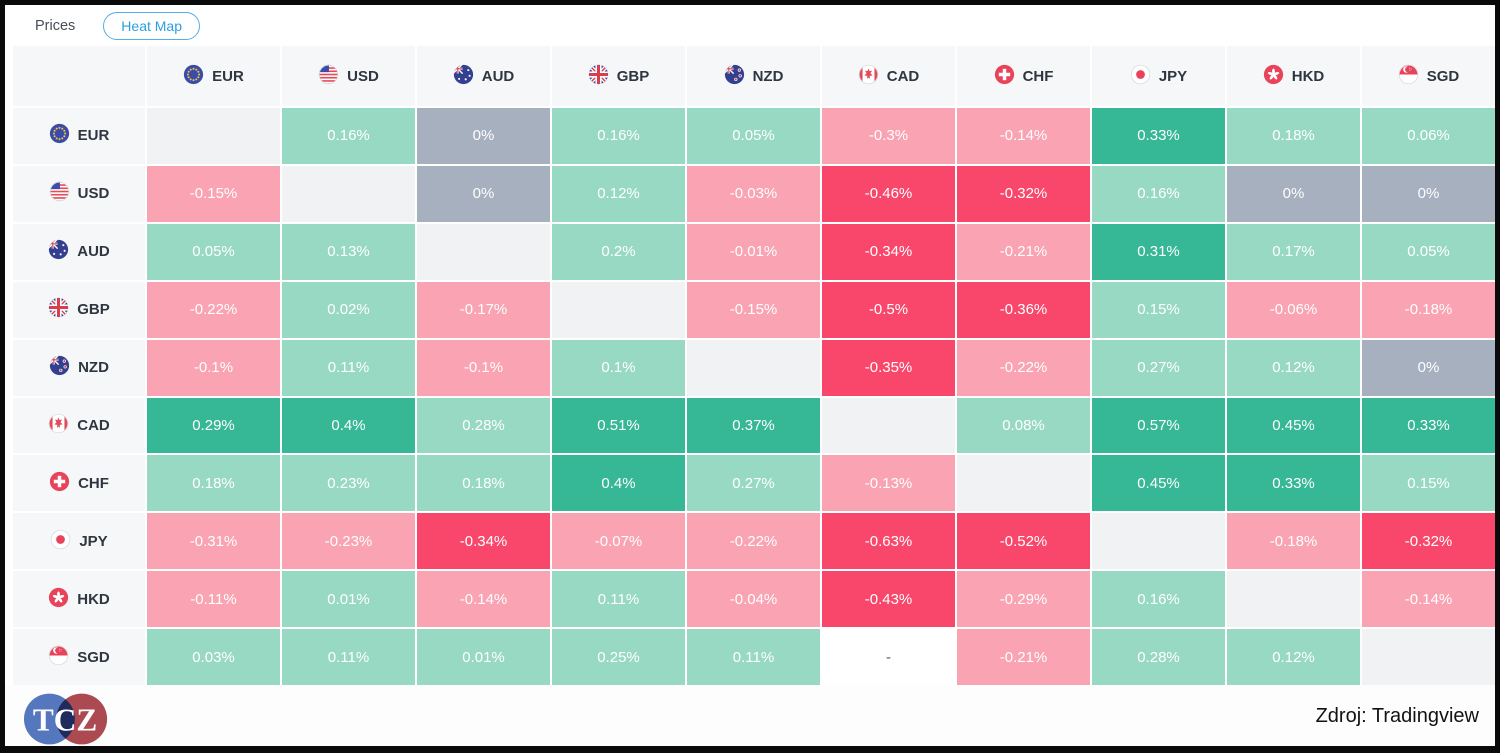 The width and height of the screenshot is (1500, 753). I want to click on row-header-eur: EUR, so click(79, 136).